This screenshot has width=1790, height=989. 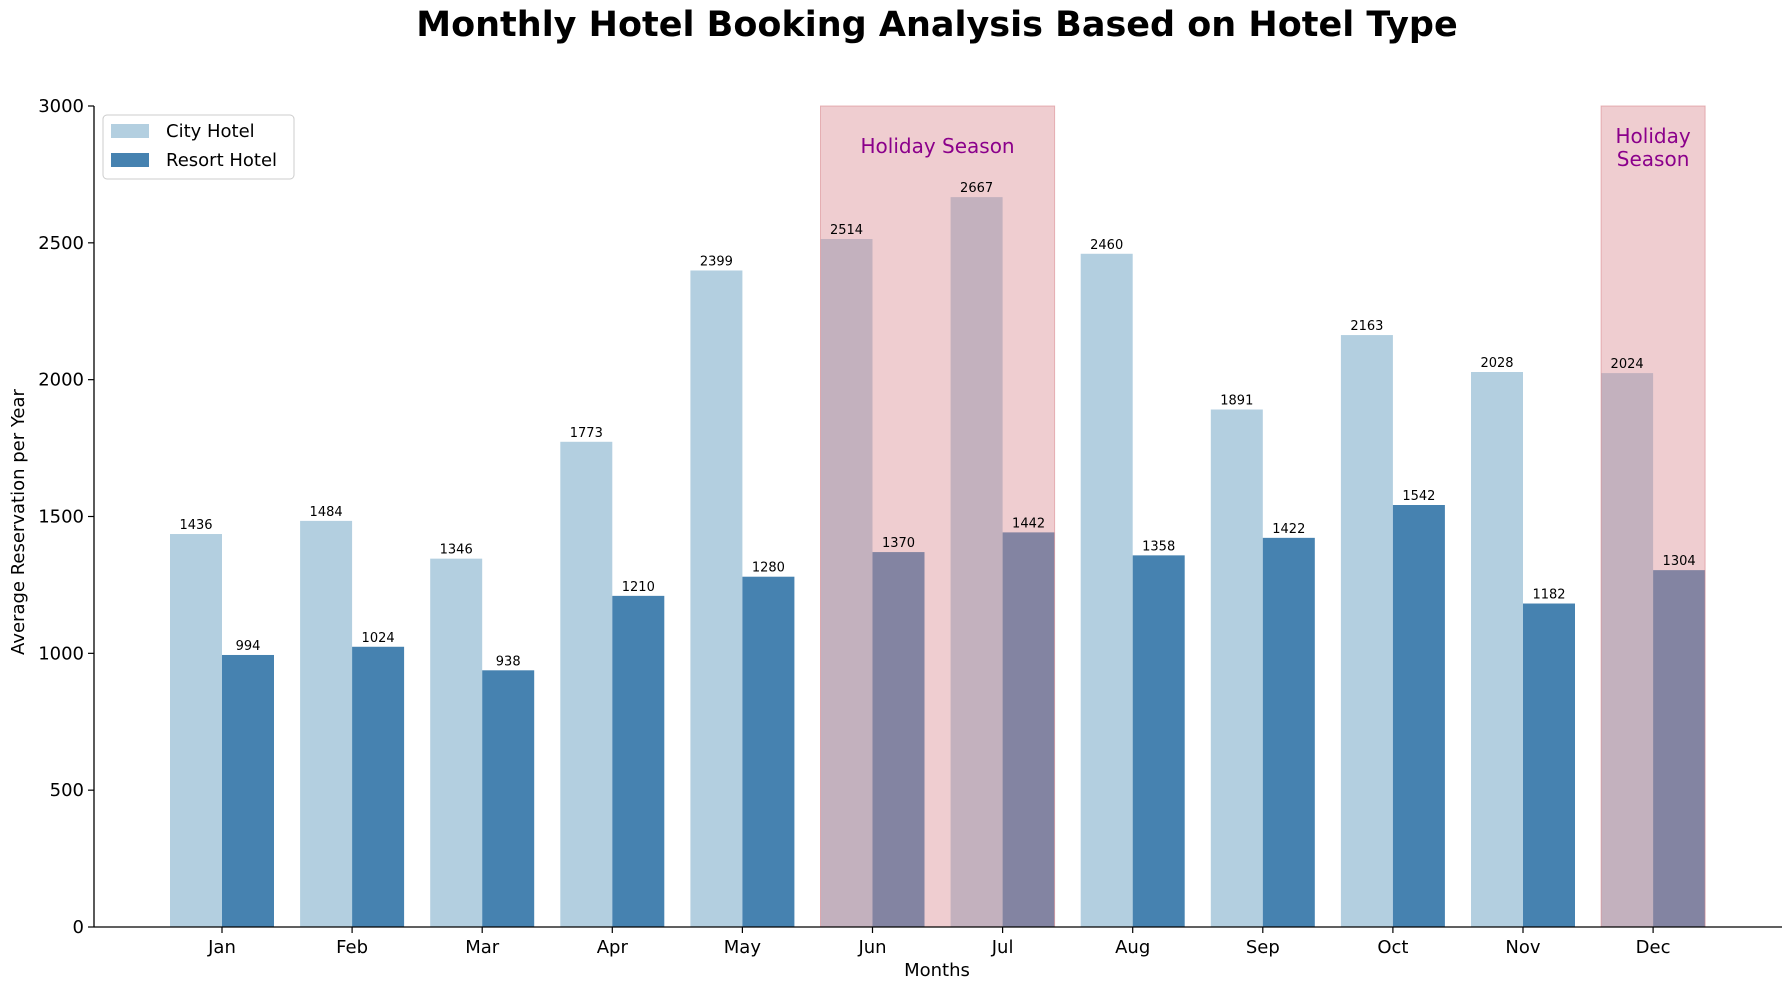 What do you see at coordinates (1548, 595) in the screenshot?
I see `data-label-resort-hotel-nov: 1182` at bounding box center [1548, 595].